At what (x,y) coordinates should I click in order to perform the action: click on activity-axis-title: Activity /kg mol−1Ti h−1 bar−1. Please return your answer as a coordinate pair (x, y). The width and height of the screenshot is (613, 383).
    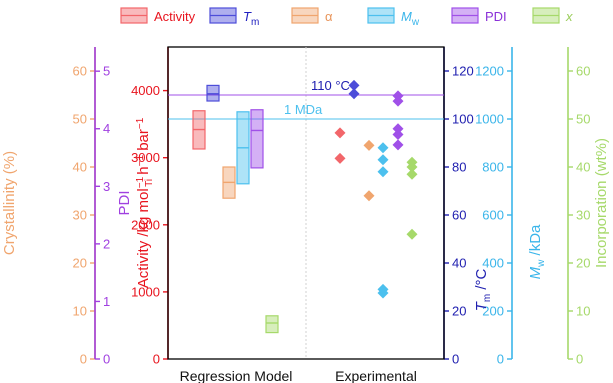
    Looking at the image, I should click on (145, 202).